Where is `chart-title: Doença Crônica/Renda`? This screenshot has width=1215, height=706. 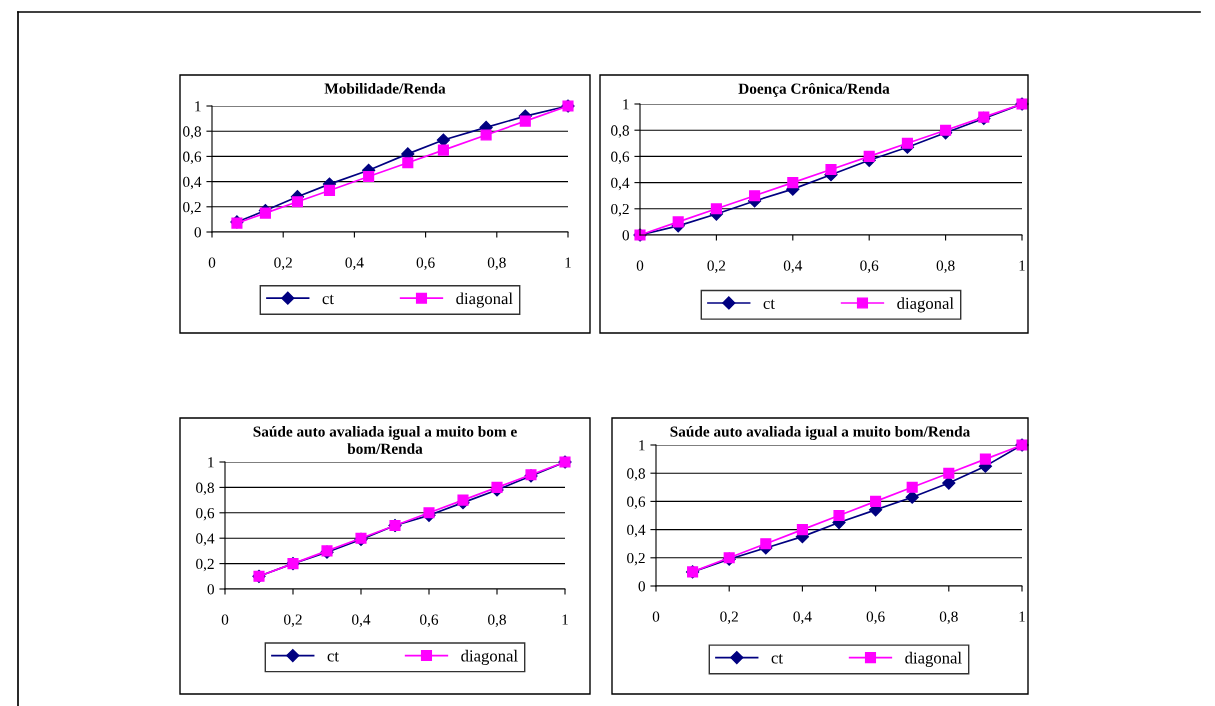
chart-title: Doença Crônica/Renda is located at coordinates (814, 89).